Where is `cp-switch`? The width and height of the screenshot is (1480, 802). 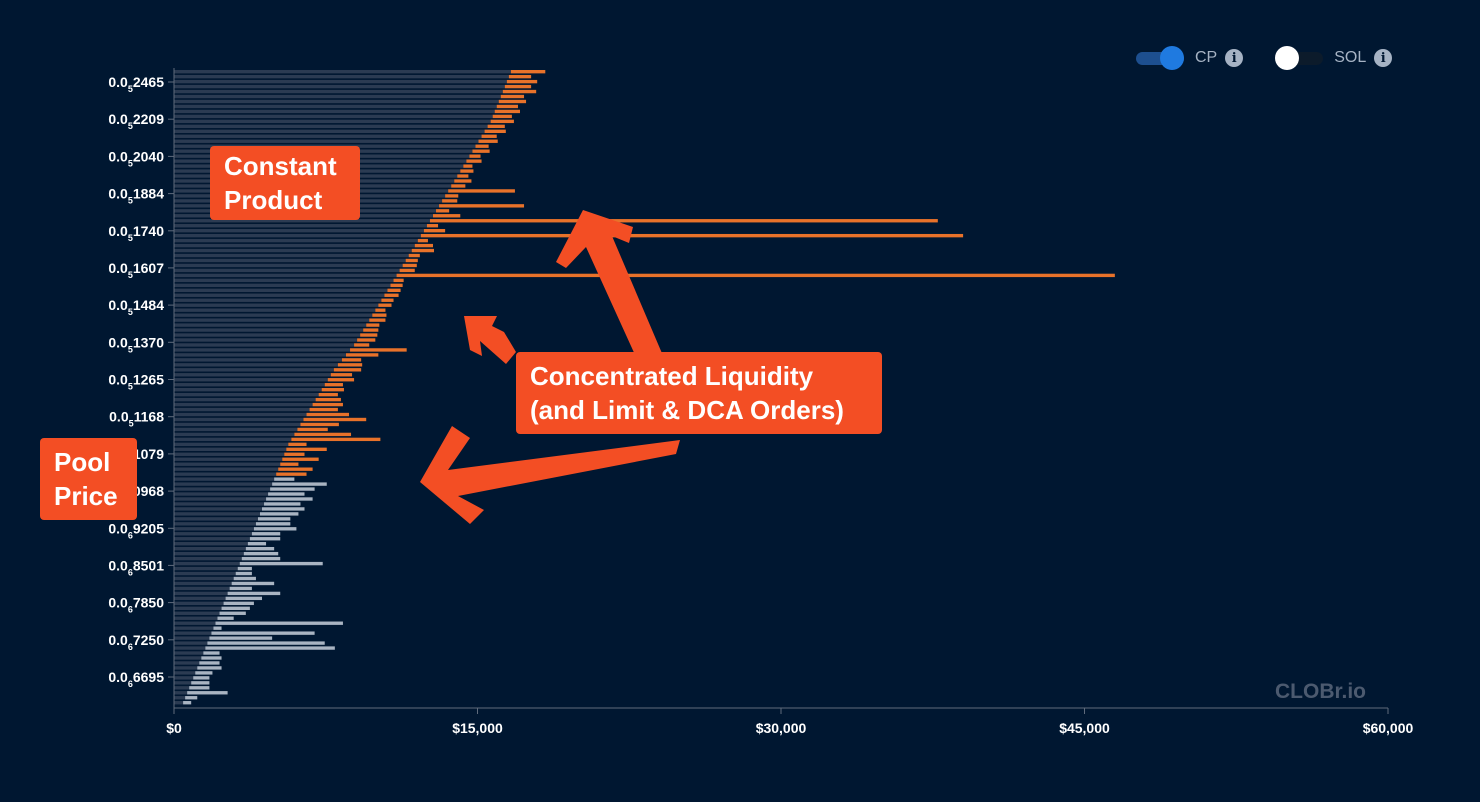 cp-switch is located at coordinates (1160, 58).